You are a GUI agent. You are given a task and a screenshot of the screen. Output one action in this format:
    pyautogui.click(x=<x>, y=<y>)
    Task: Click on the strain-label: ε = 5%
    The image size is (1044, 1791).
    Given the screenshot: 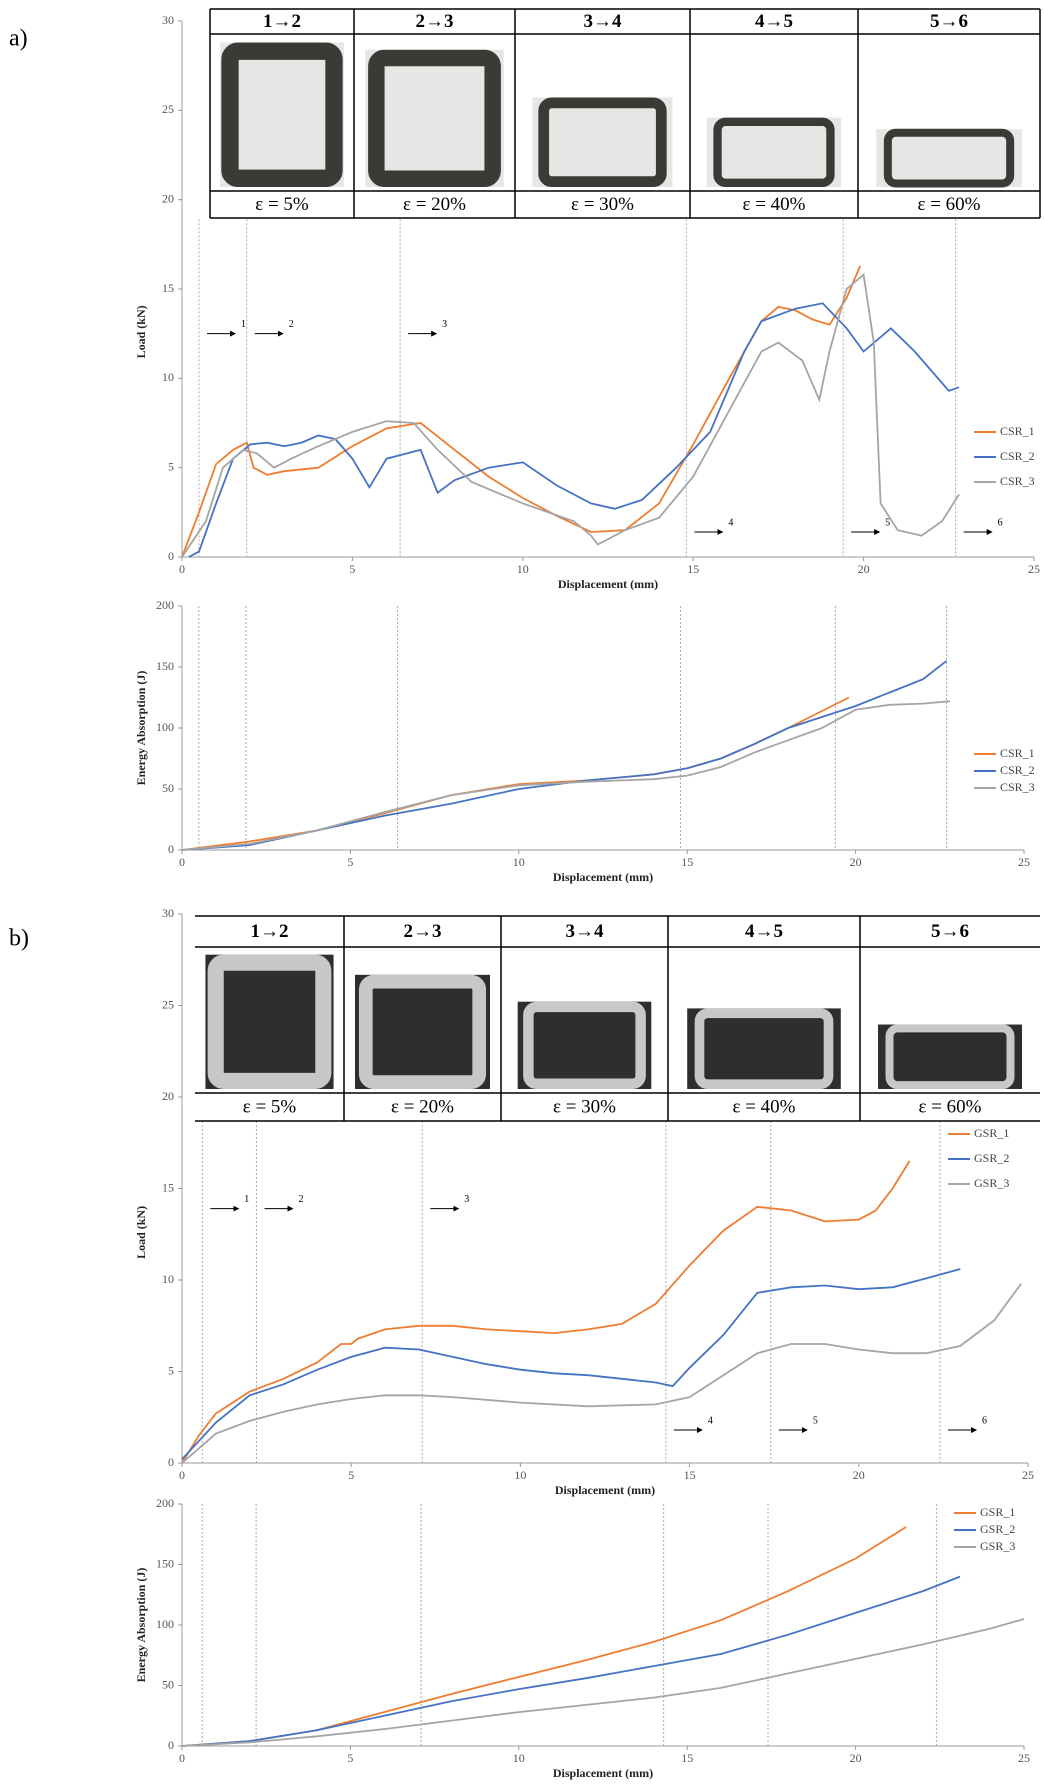 What is the action you would take?
    pyautogui.click(x=282, y=204)
    